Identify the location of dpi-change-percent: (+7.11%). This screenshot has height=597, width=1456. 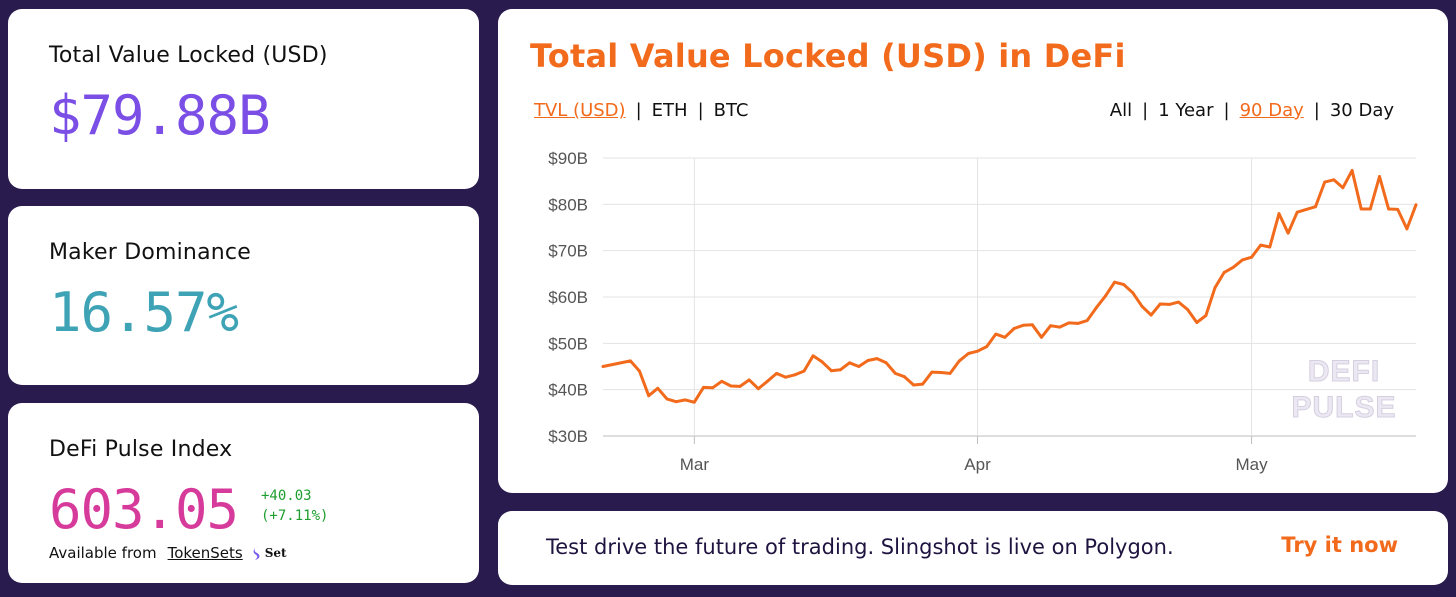
(295, 516).